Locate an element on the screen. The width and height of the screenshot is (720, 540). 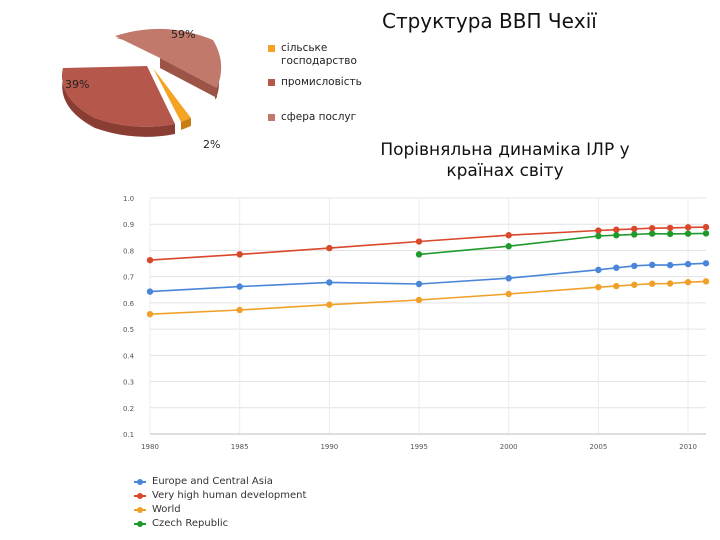
y-tick-label: 0.5 is located at coordinates (128, 330).